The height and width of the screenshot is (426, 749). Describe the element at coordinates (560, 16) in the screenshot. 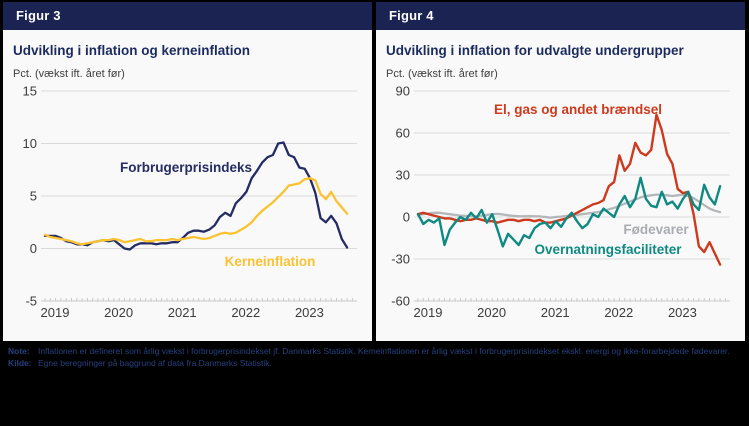

I see `figur4-header-bar: Figur 4` at that location.